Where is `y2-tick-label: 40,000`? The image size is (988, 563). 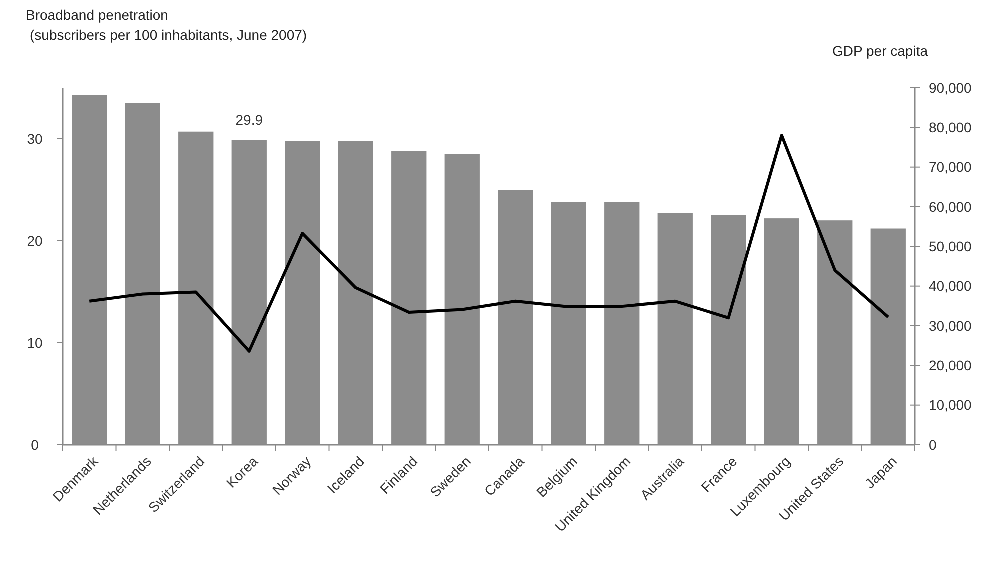 y2-tick-label: 40,000 is located at coordinates (950, 286).